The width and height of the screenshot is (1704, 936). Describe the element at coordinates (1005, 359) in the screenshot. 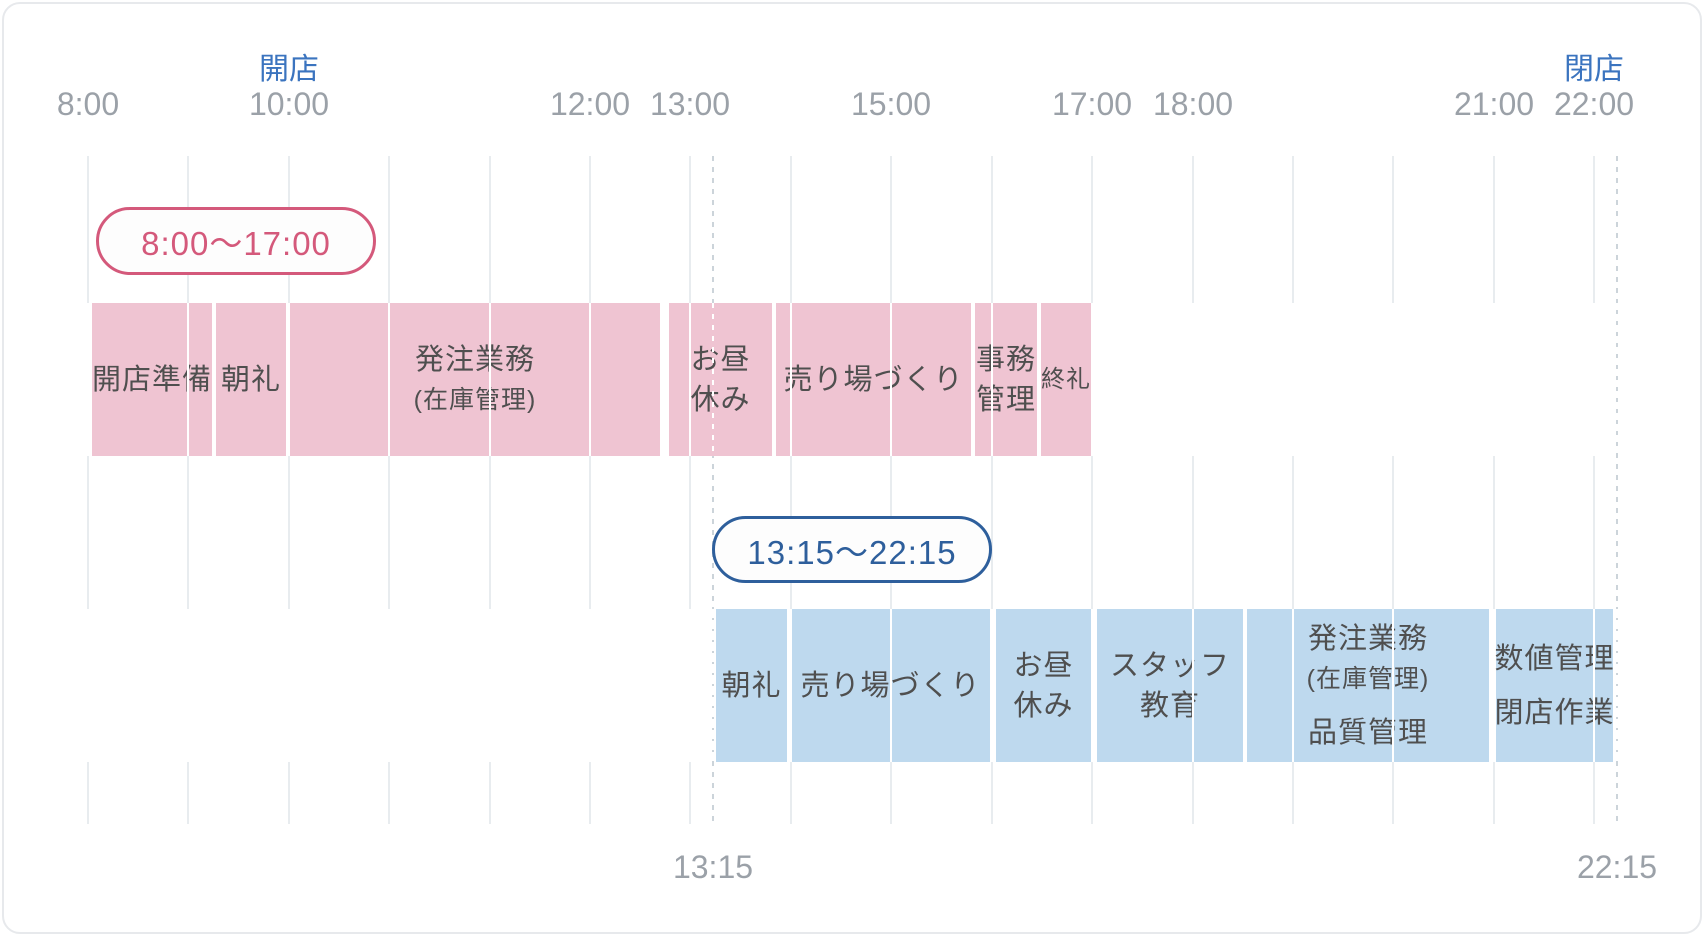

I see `task-label-line: 事務` at that location.